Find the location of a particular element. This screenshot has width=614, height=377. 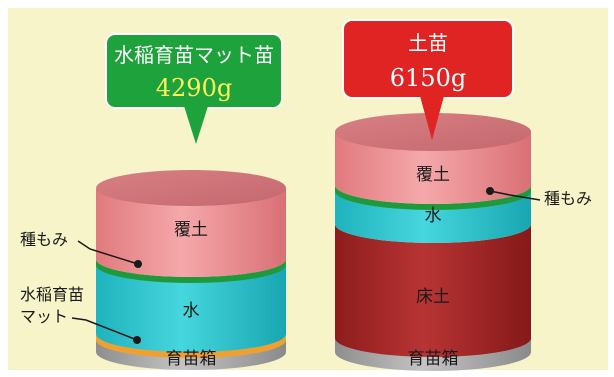

left-callout-weight: 4290g is located at coordinates (194, 88).